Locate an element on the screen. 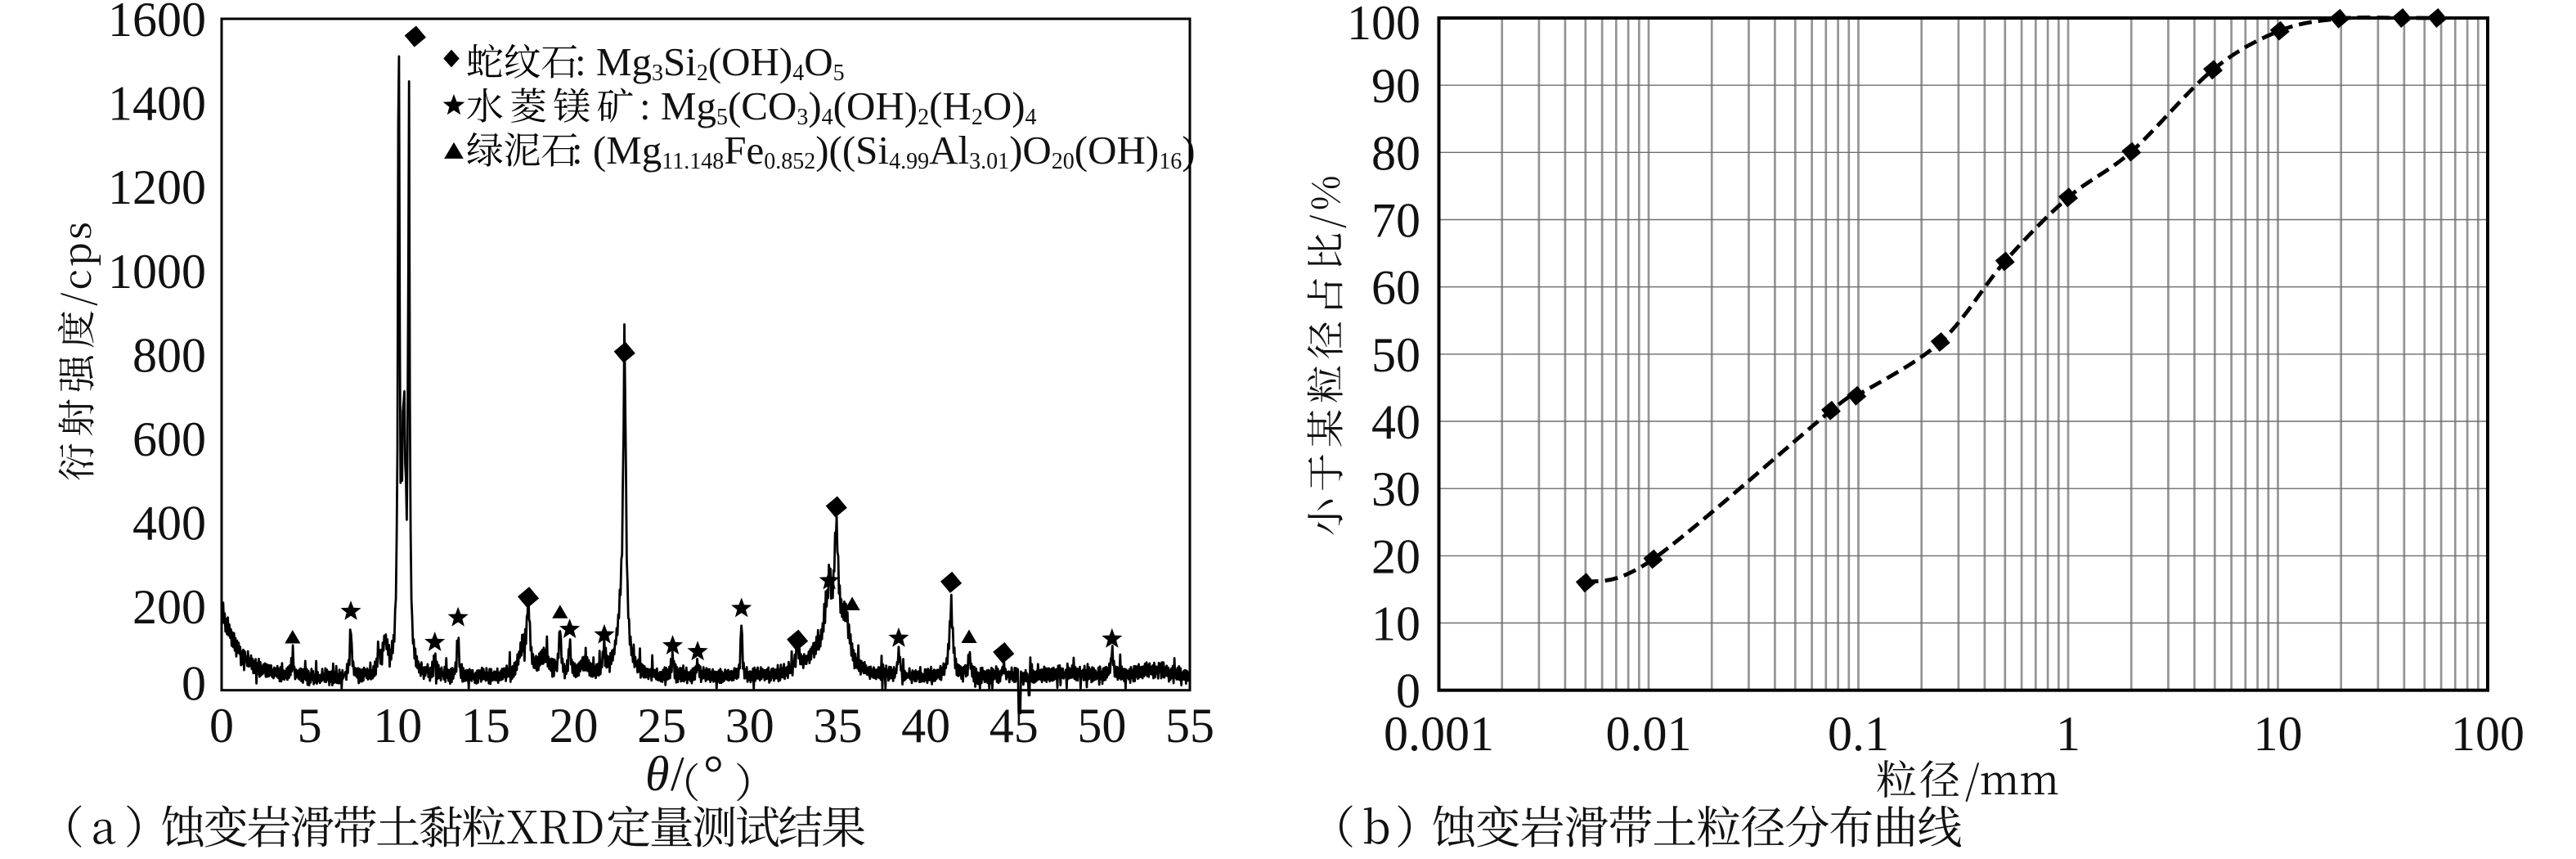 Image resolution: width=2576 pixels, height=859 pixels. svg-text: 1 is located at coordinates (2068, 734).